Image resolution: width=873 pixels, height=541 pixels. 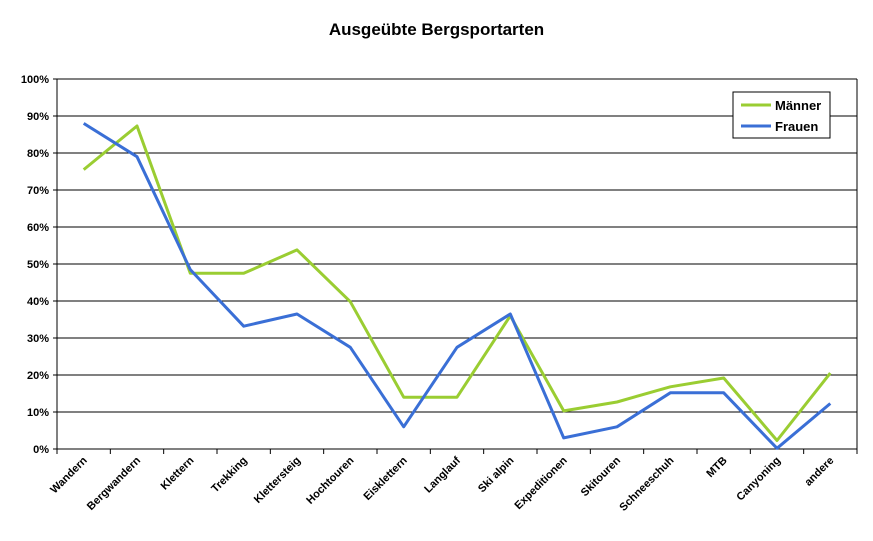 I want to click on x-tick-label: Skitouren, so click(x=601, y=476).